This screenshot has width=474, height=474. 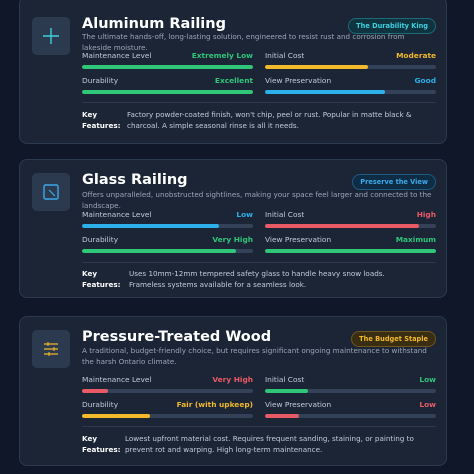 What do you see at coordinates (154, 24) in the screenshot?
I see `card-title: Aluminum Railing` at bounding box center [154, 24].